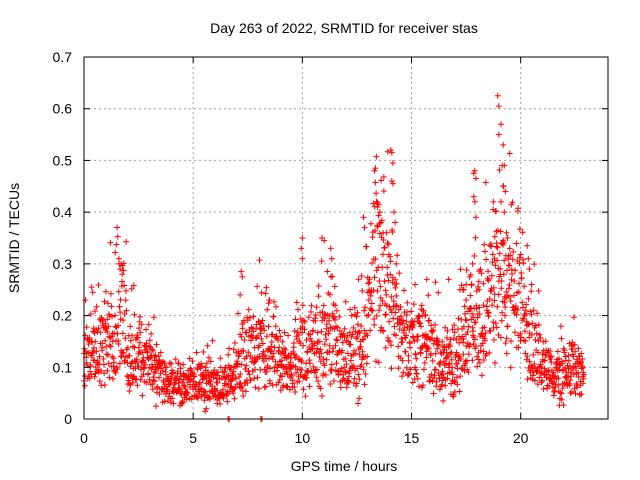  What do you see at coordinates (344, 466) in the screenshot?
I see `x-axis-label: GPS time / hours` at bounding box center [344, 466].